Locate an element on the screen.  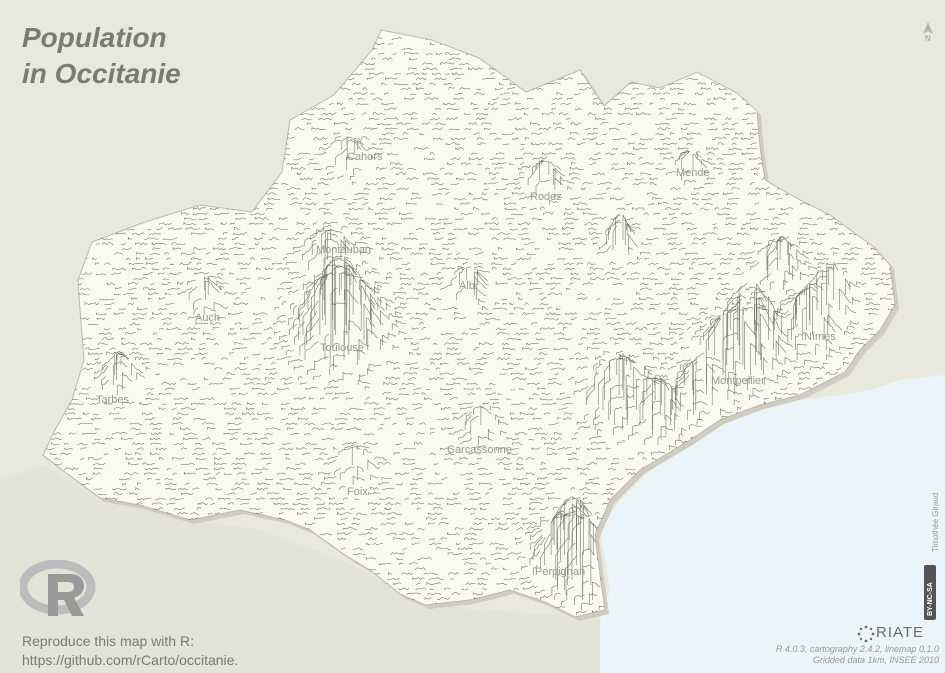
city-label: Cahors is located at coordinates (365, 157).